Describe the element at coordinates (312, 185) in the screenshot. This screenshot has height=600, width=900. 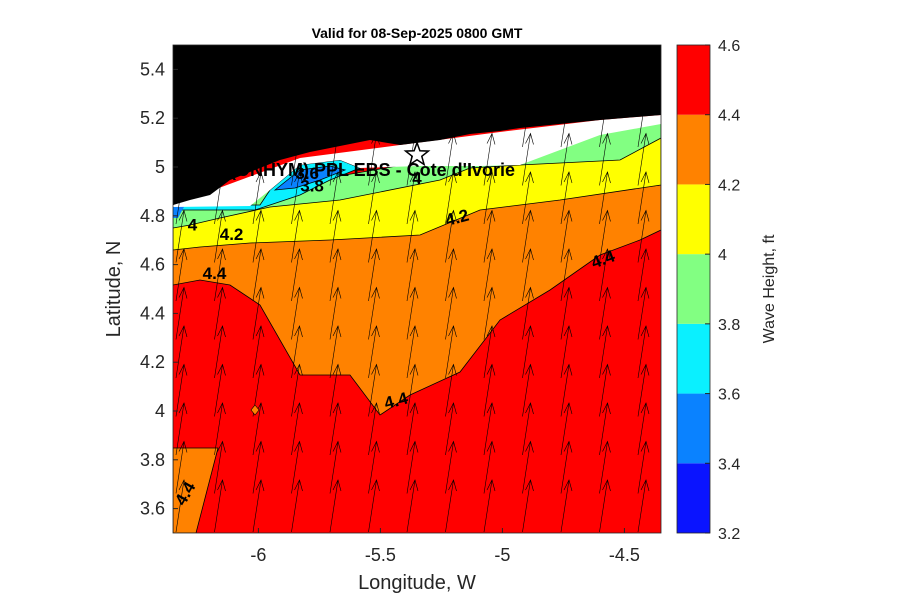
I see `contour-label: 3.8` at that location.